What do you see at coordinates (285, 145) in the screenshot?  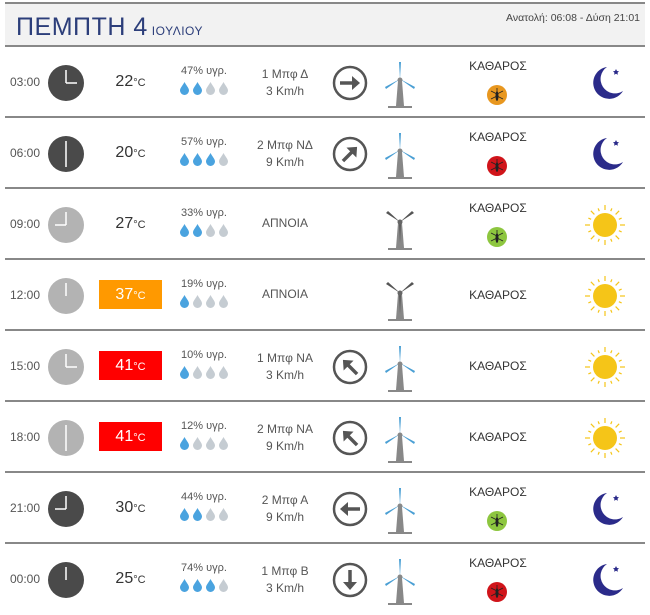 I see `wind-beaufort: 2 Μπφ ΝΔ` at bounding box center [285, 145].